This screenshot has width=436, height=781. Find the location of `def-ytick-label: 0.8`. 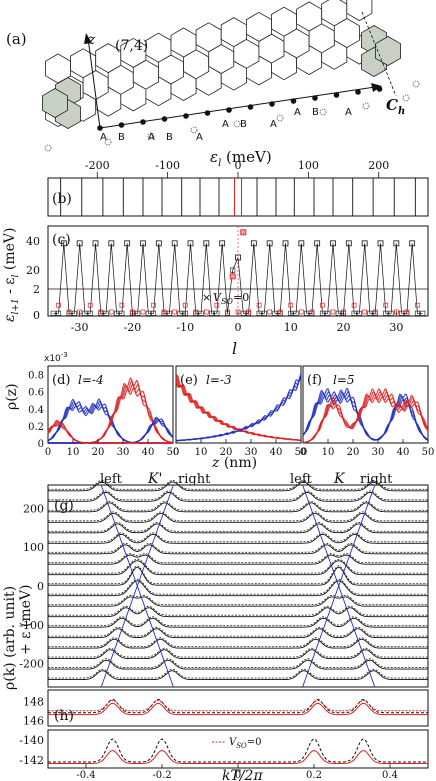

def-ytick-label: 0.8 is located at coordinates (36, 376).